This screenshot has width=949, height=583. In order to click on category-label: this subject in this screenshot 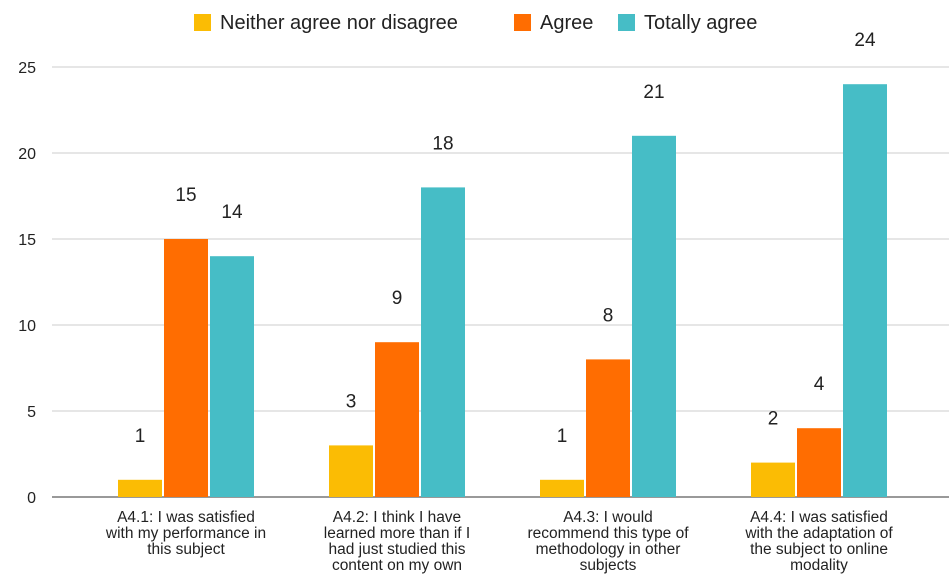, I will do `click(186, 549)`.